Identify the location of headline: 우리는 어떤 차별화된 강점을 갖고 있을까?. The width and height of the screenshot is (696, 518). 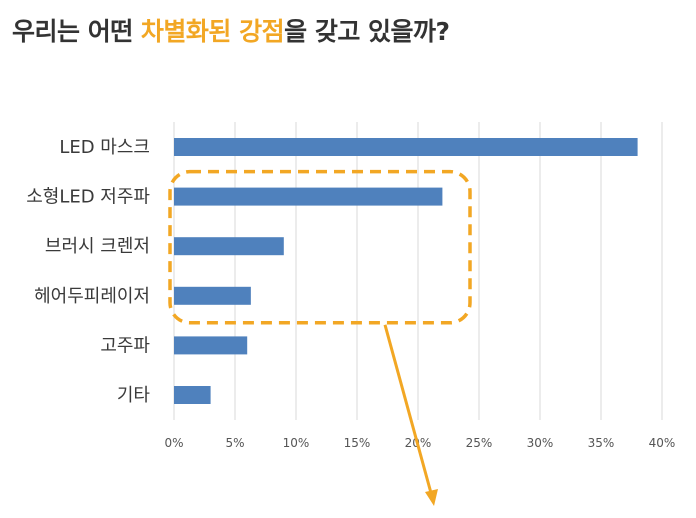
(231, 30).